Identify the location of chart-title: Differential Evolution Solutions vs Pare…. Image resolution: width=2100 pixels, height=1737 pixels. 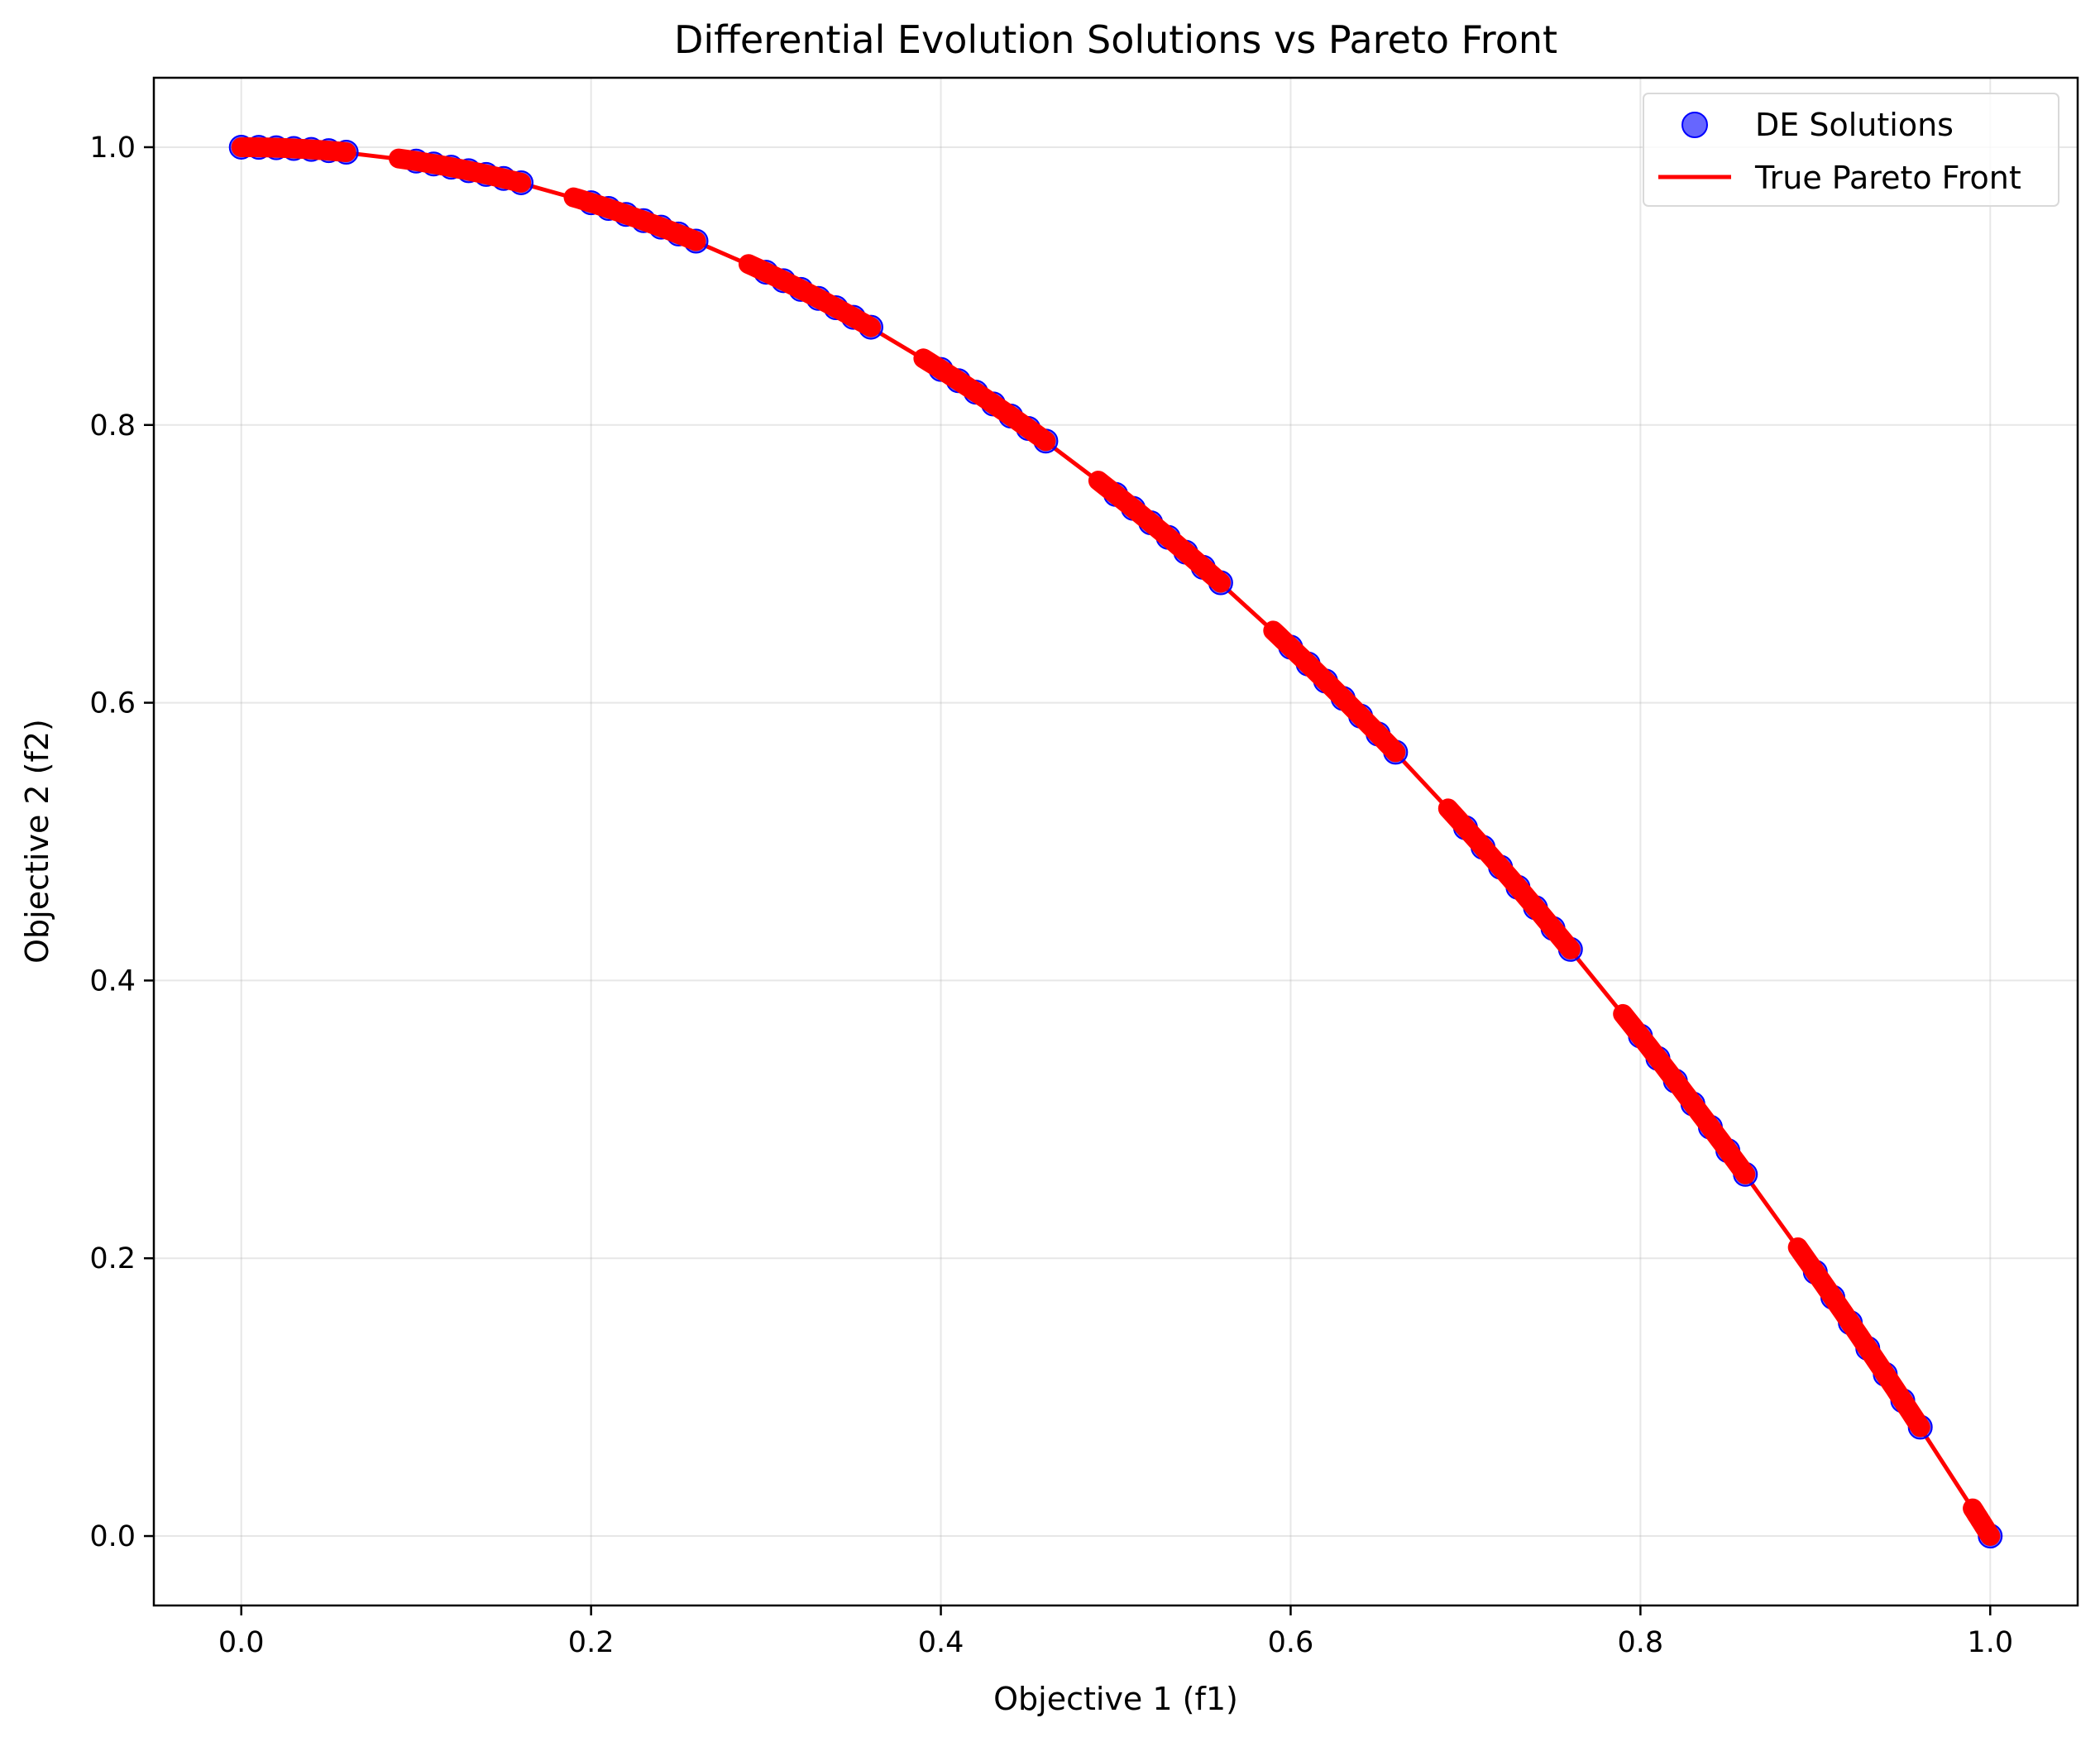
(1116, 39).